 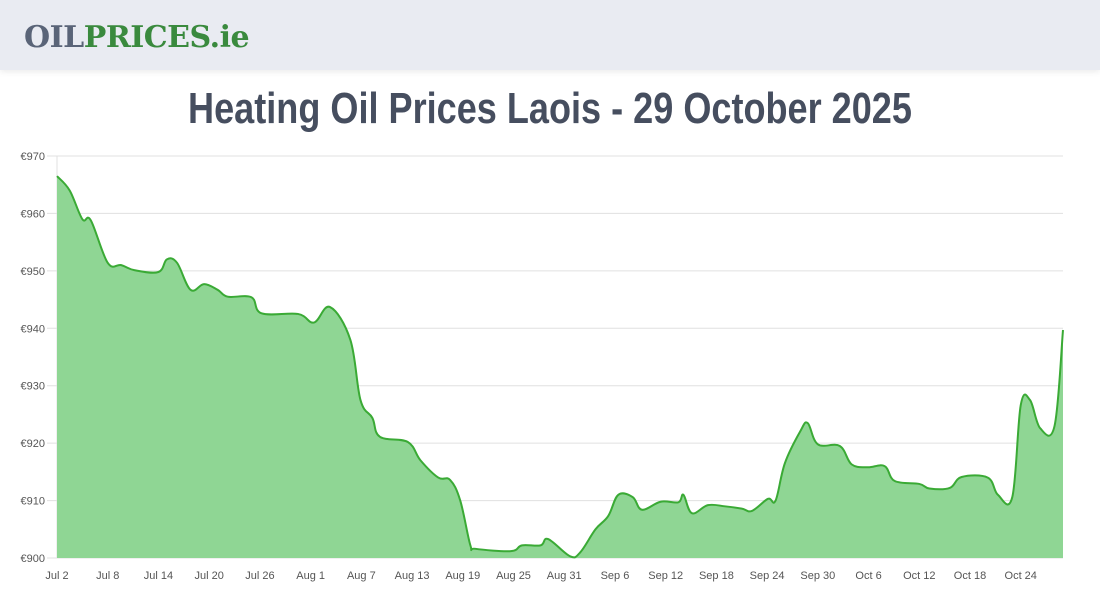 I want to click on x-tick-label: Oct 24, so click(x=1021, y=576).